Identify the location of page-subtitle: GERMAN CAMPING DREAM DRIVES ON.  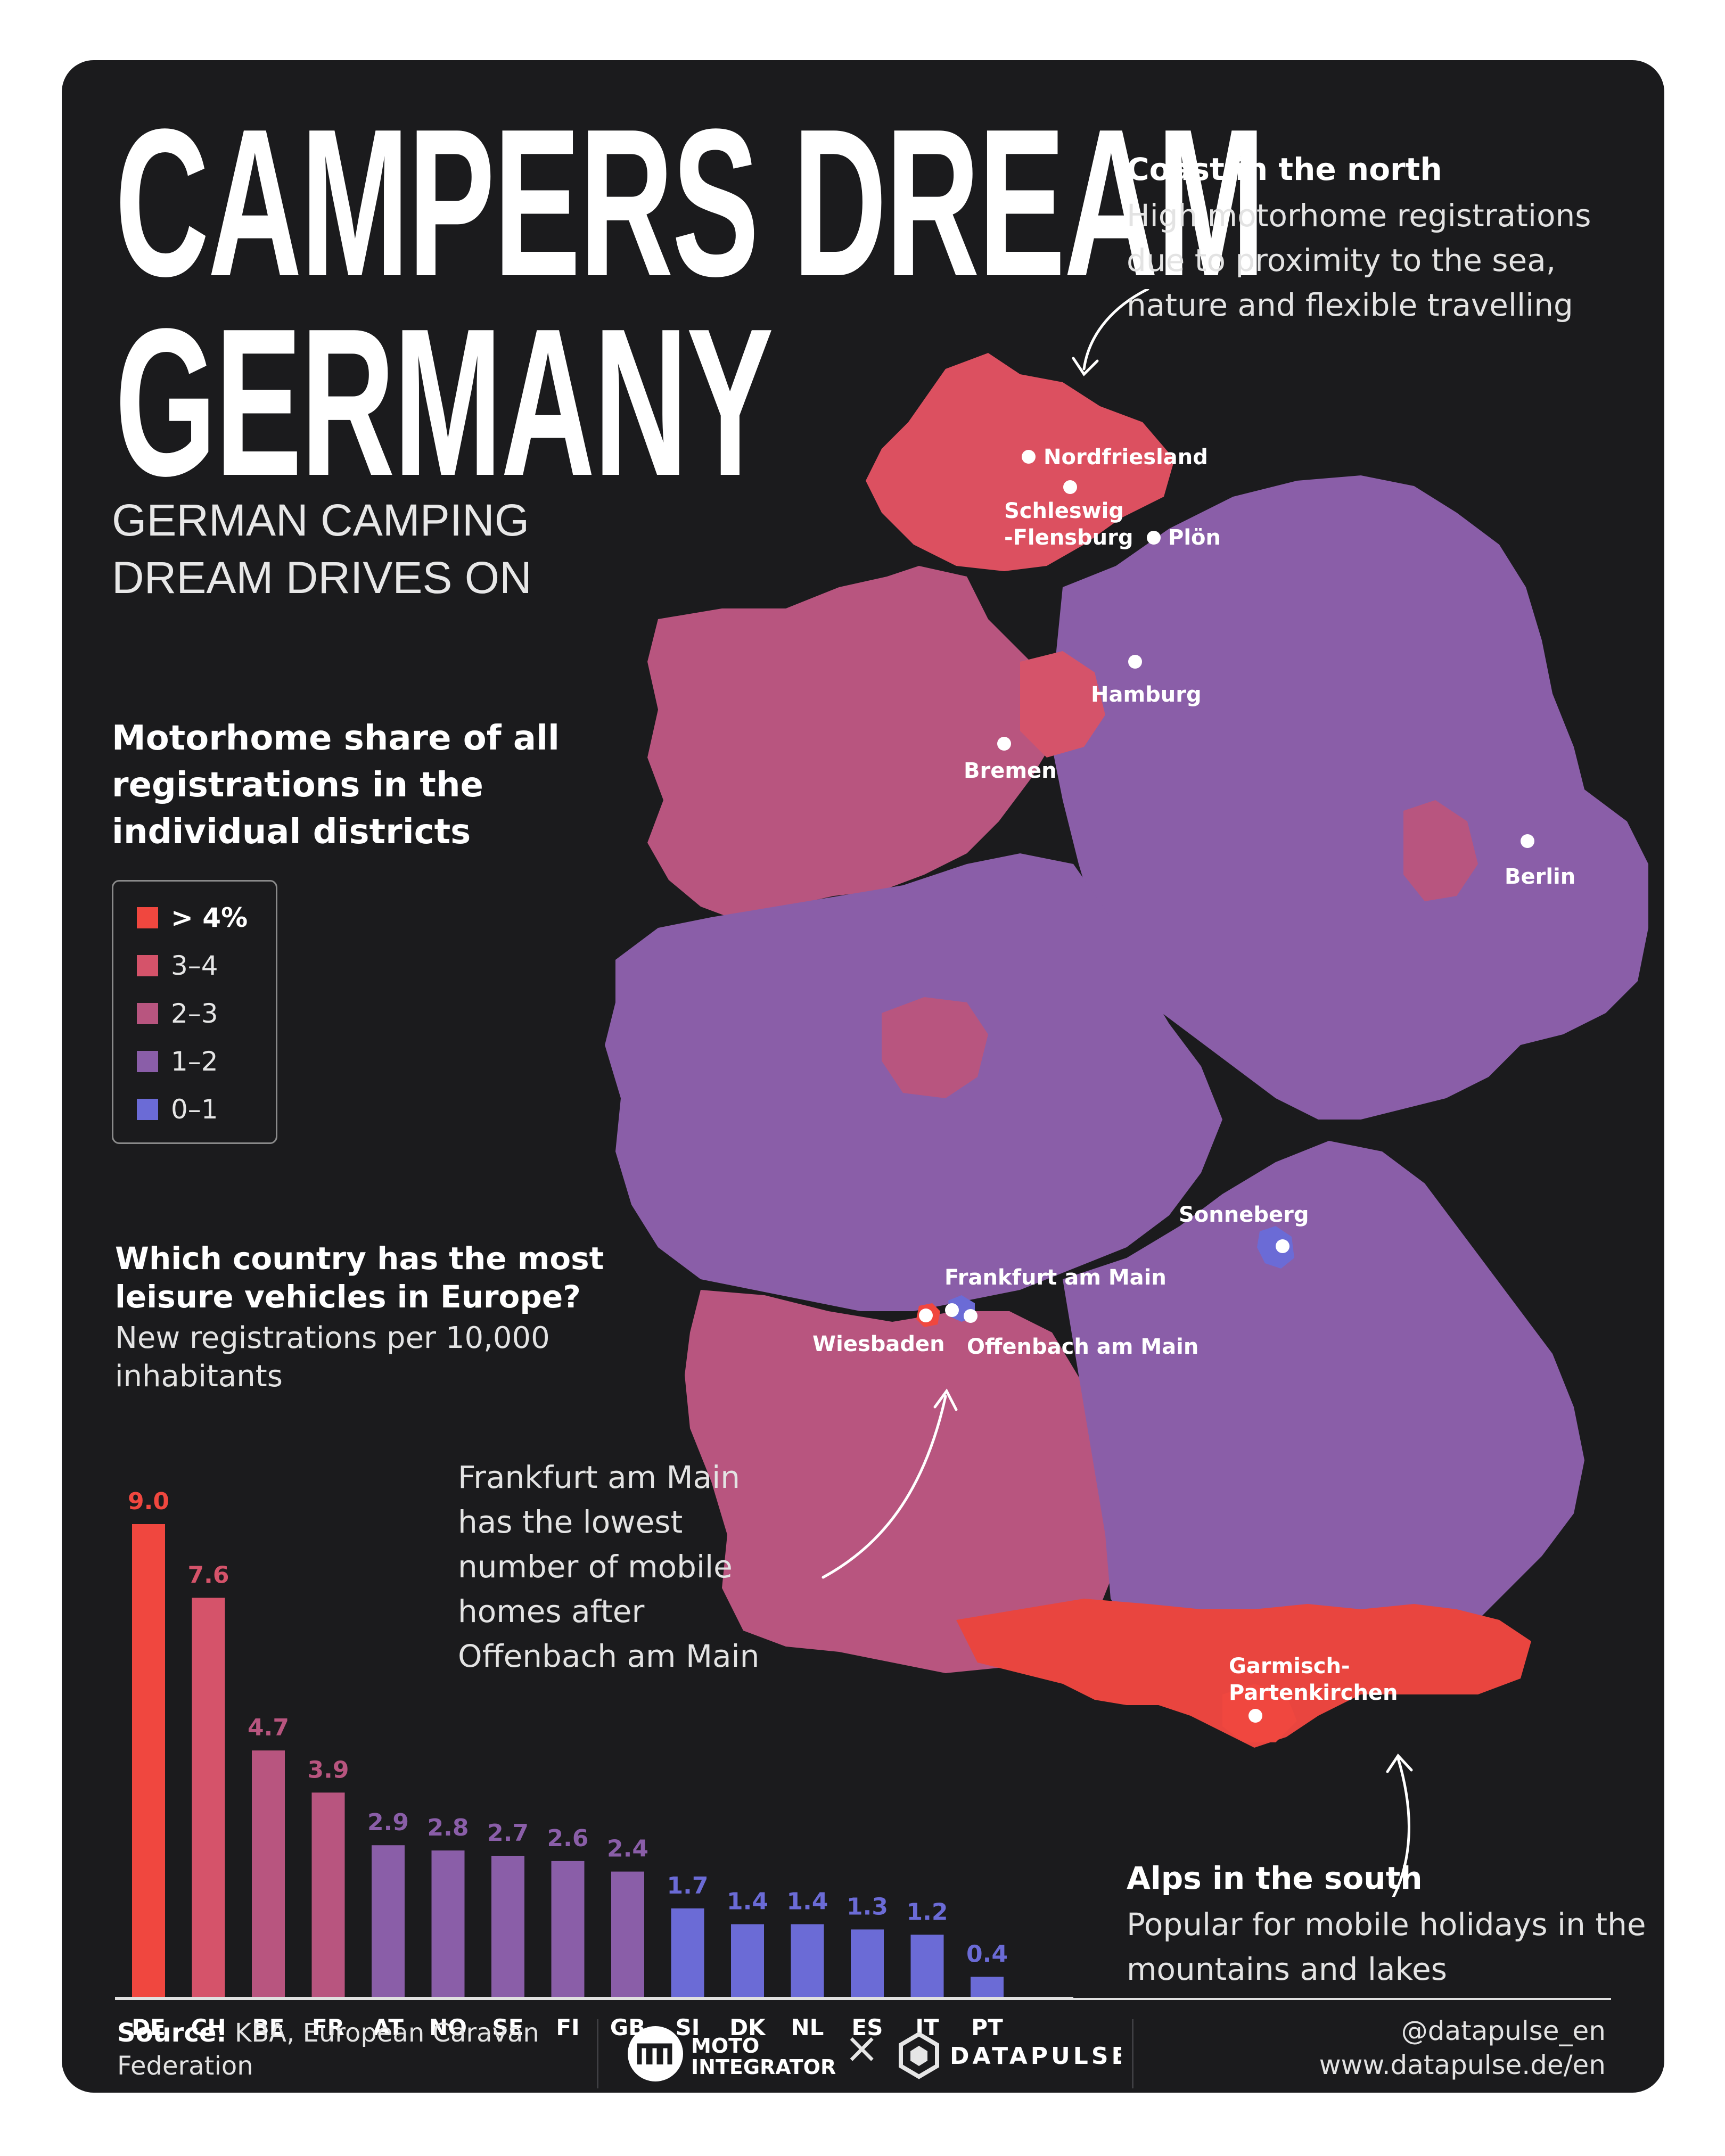
(351, 548).